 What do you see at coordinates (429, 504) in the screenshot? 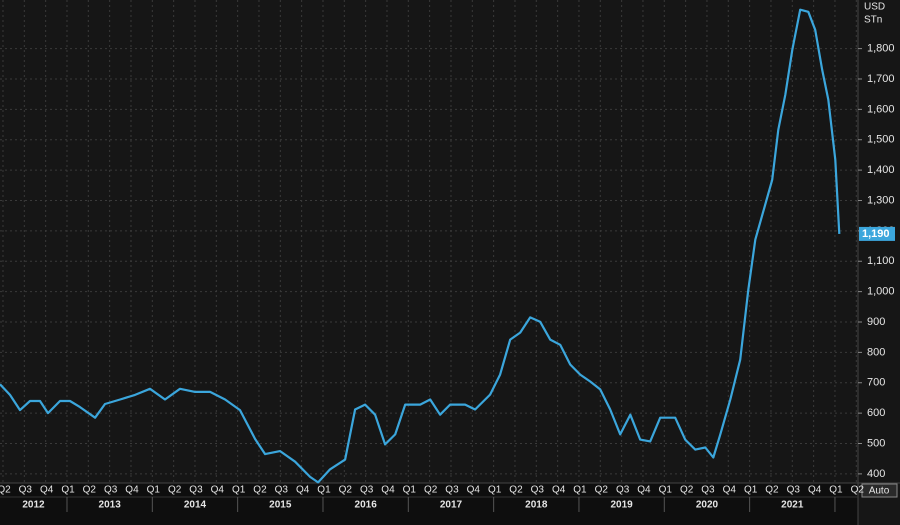
I see `x-axis-band` at bounding box center [429, 504].